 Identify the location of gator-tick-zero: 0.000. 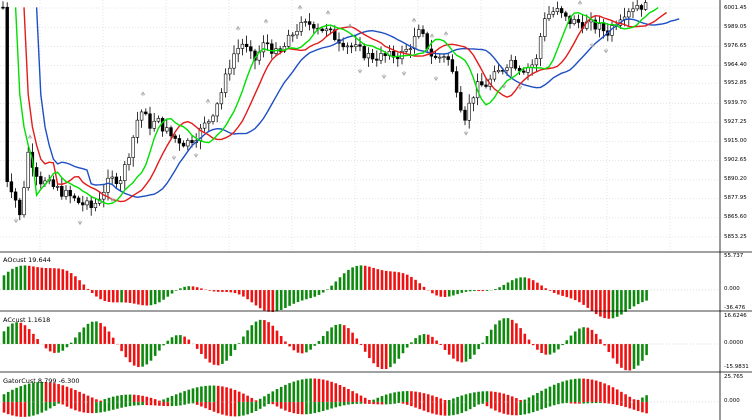
(732, 401).